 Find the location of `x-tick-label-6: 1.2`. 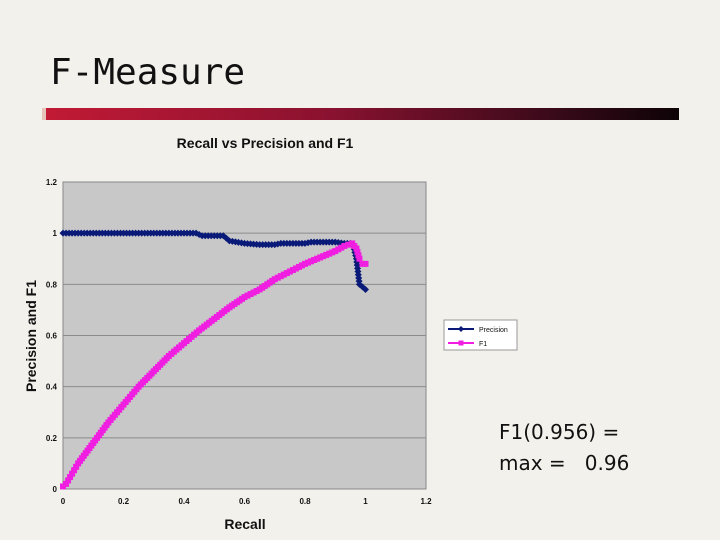

x-tick-label-6: 1.2 is located at coordinates (426, 501).